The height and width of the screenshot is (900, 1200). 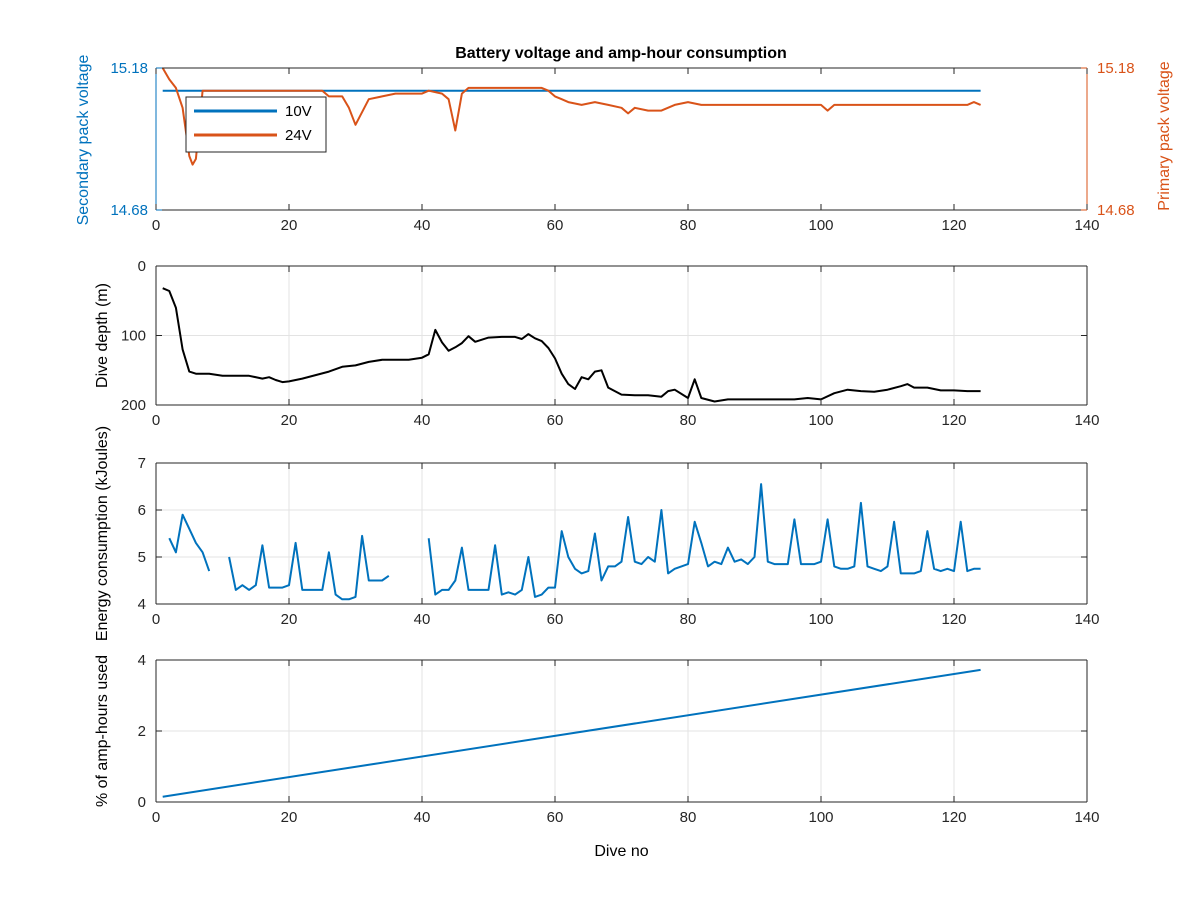 What do you see at coordinates (621, 53) in the screenshot?
I see `figure-title: Battery voltage and amp-hour consumption` at bounding box center [621, 53].